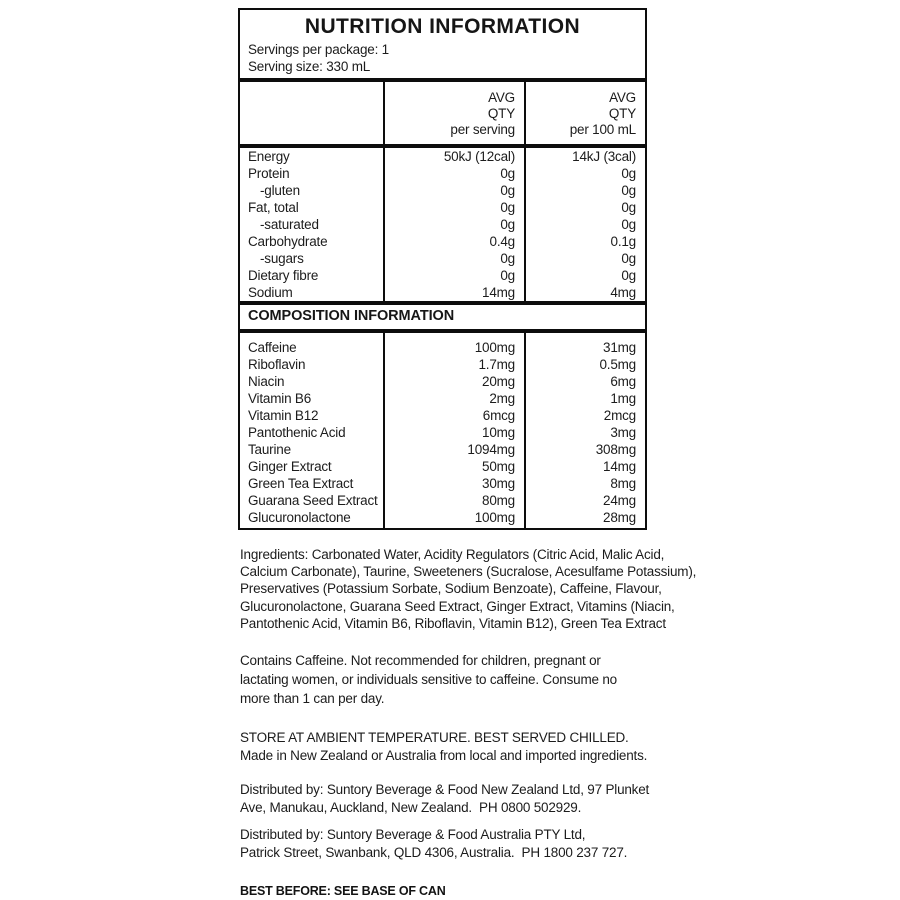  I want to click on row-label: Vitamin B6, so click(280, 398).